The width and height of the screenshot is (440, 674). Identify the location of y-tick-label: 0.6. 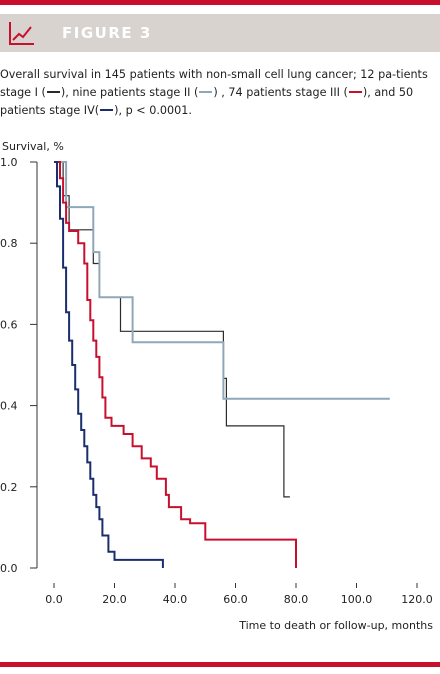
(9, 324).